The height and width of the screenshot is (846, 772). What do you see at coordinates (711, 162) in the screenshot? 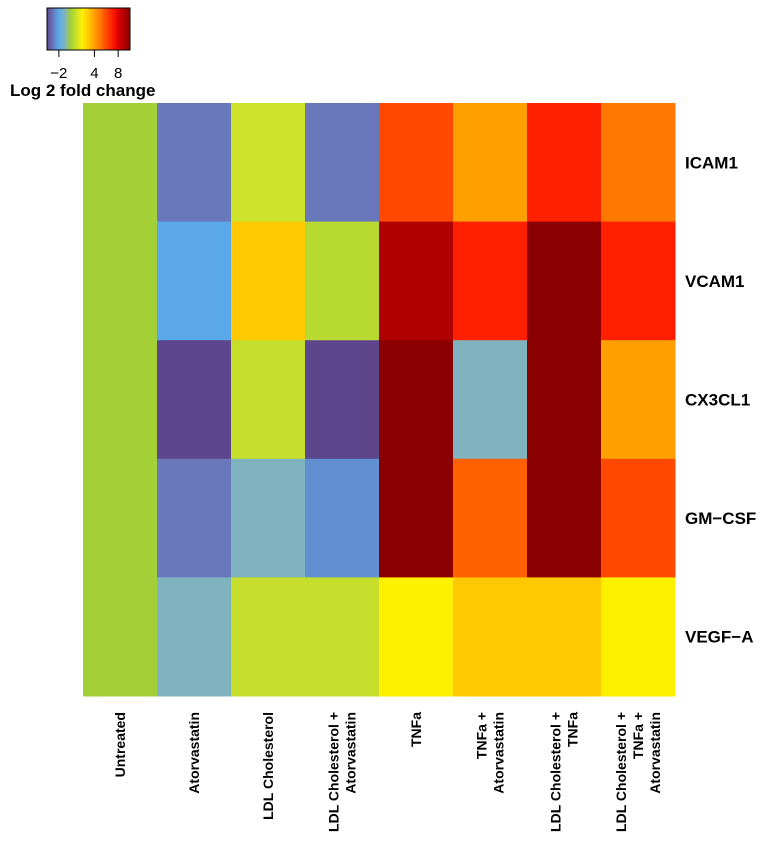
I see `row-label: ICAM1` at bounding box center [711, 162].